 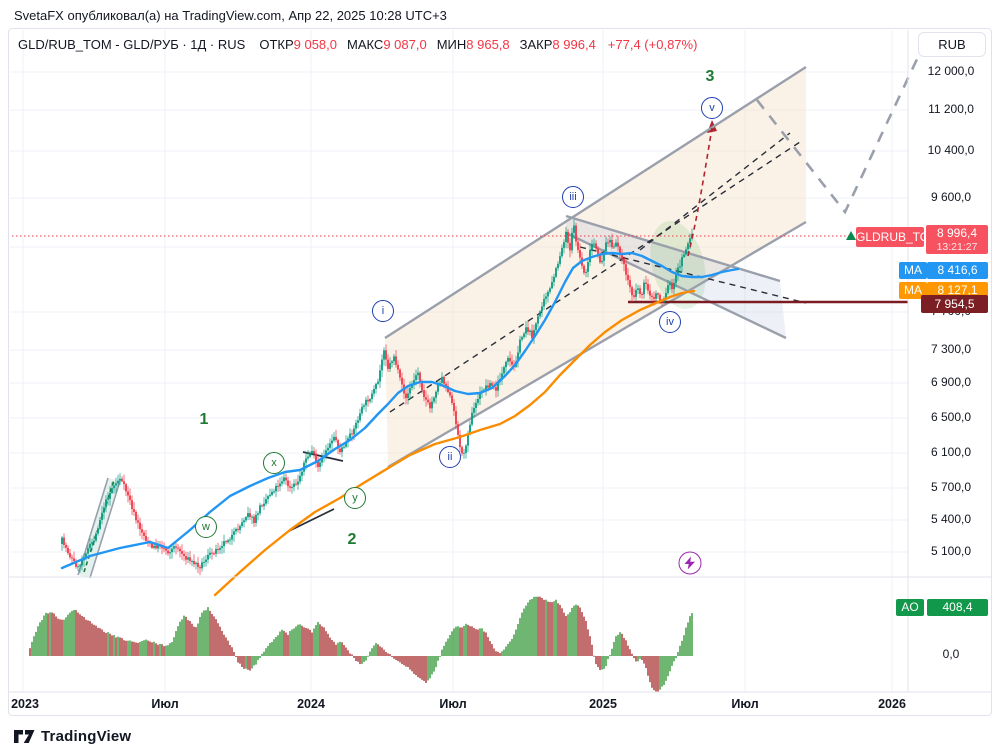 What do you see at coordinates (951, 150) in the screenshot?
I see `price-tick-label: 10 400,0` at bounding box center [951, 150].